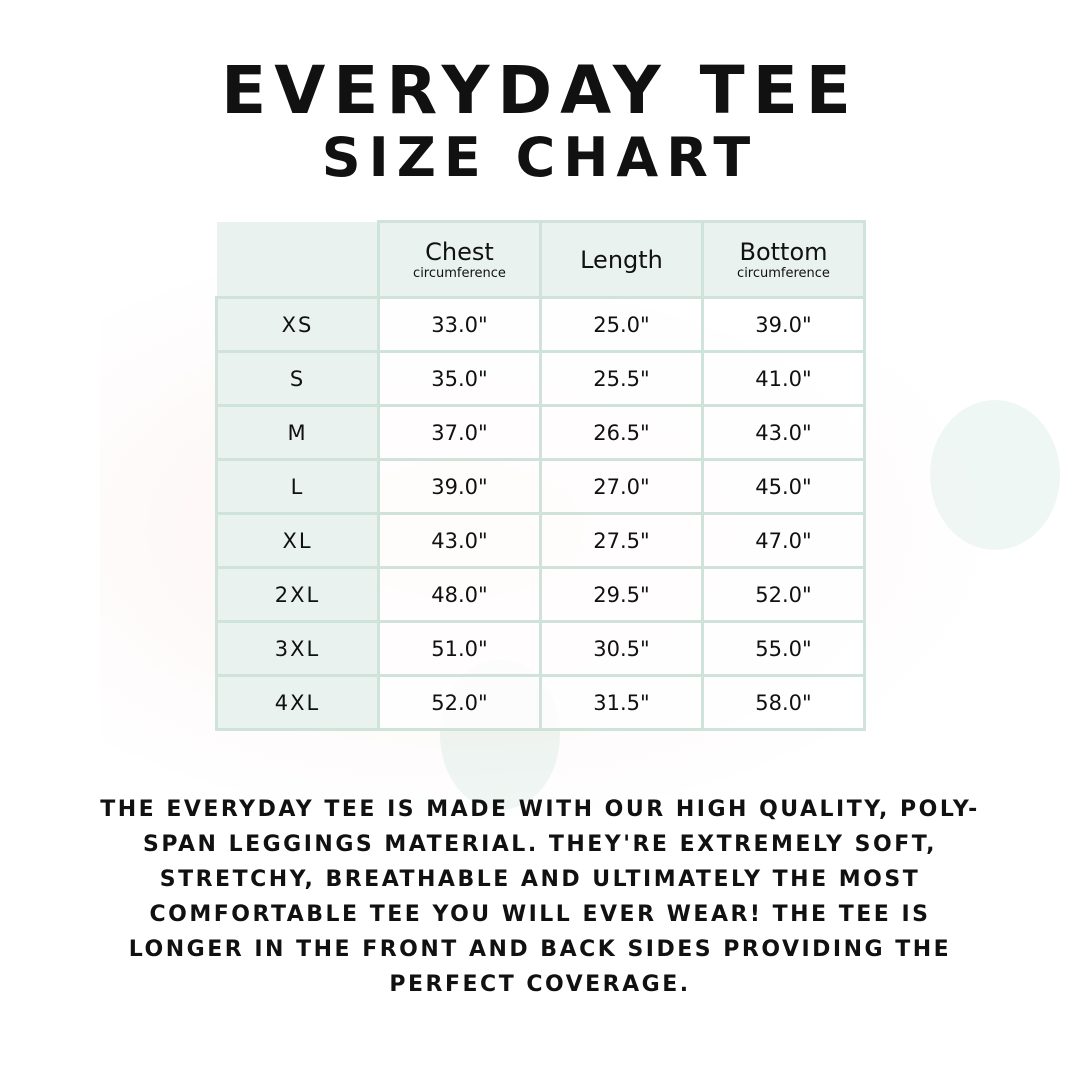 The width and height of the screenshot is (1080, 1080). Describe the element at coordinates (621, 432) in the screenshot. I see `measurement-cell: 26.5"` at that location.